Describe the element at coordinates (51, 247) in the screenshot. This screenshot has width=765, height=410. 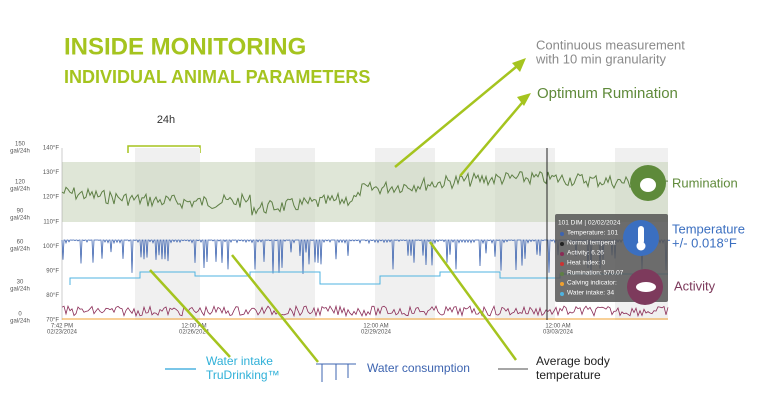
I see `y-tick-label: 100°F` at that location.